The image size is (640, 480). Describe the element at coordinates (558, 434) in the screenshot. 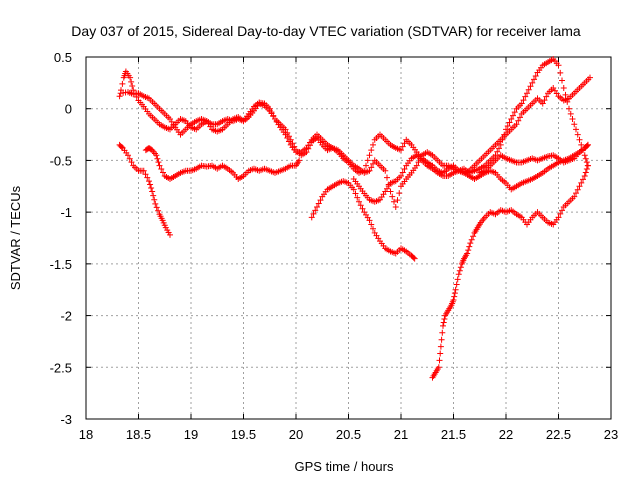

I see `x-tick-label: 22.5` at that location.